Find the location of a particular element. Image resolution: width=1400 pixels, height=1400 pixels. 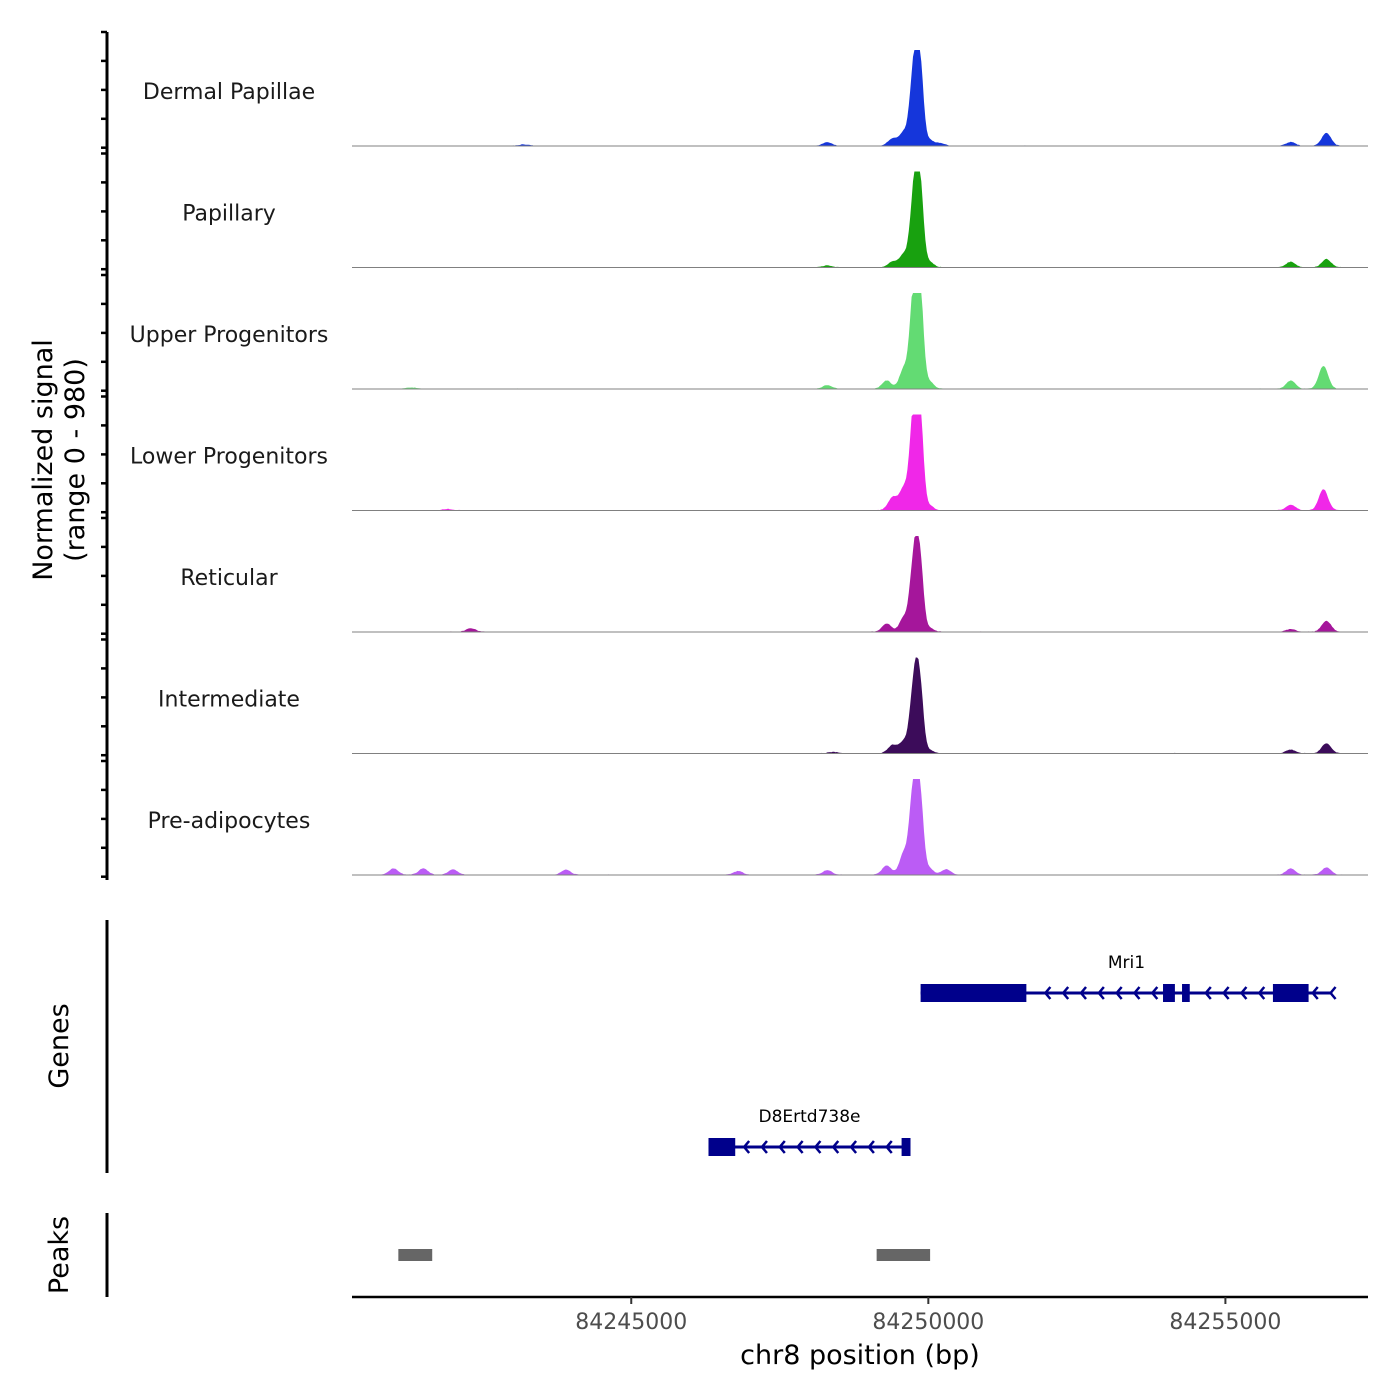

y-axis-title: Normalized signal (range 0 - 980) is located at coordinates (59, 460).